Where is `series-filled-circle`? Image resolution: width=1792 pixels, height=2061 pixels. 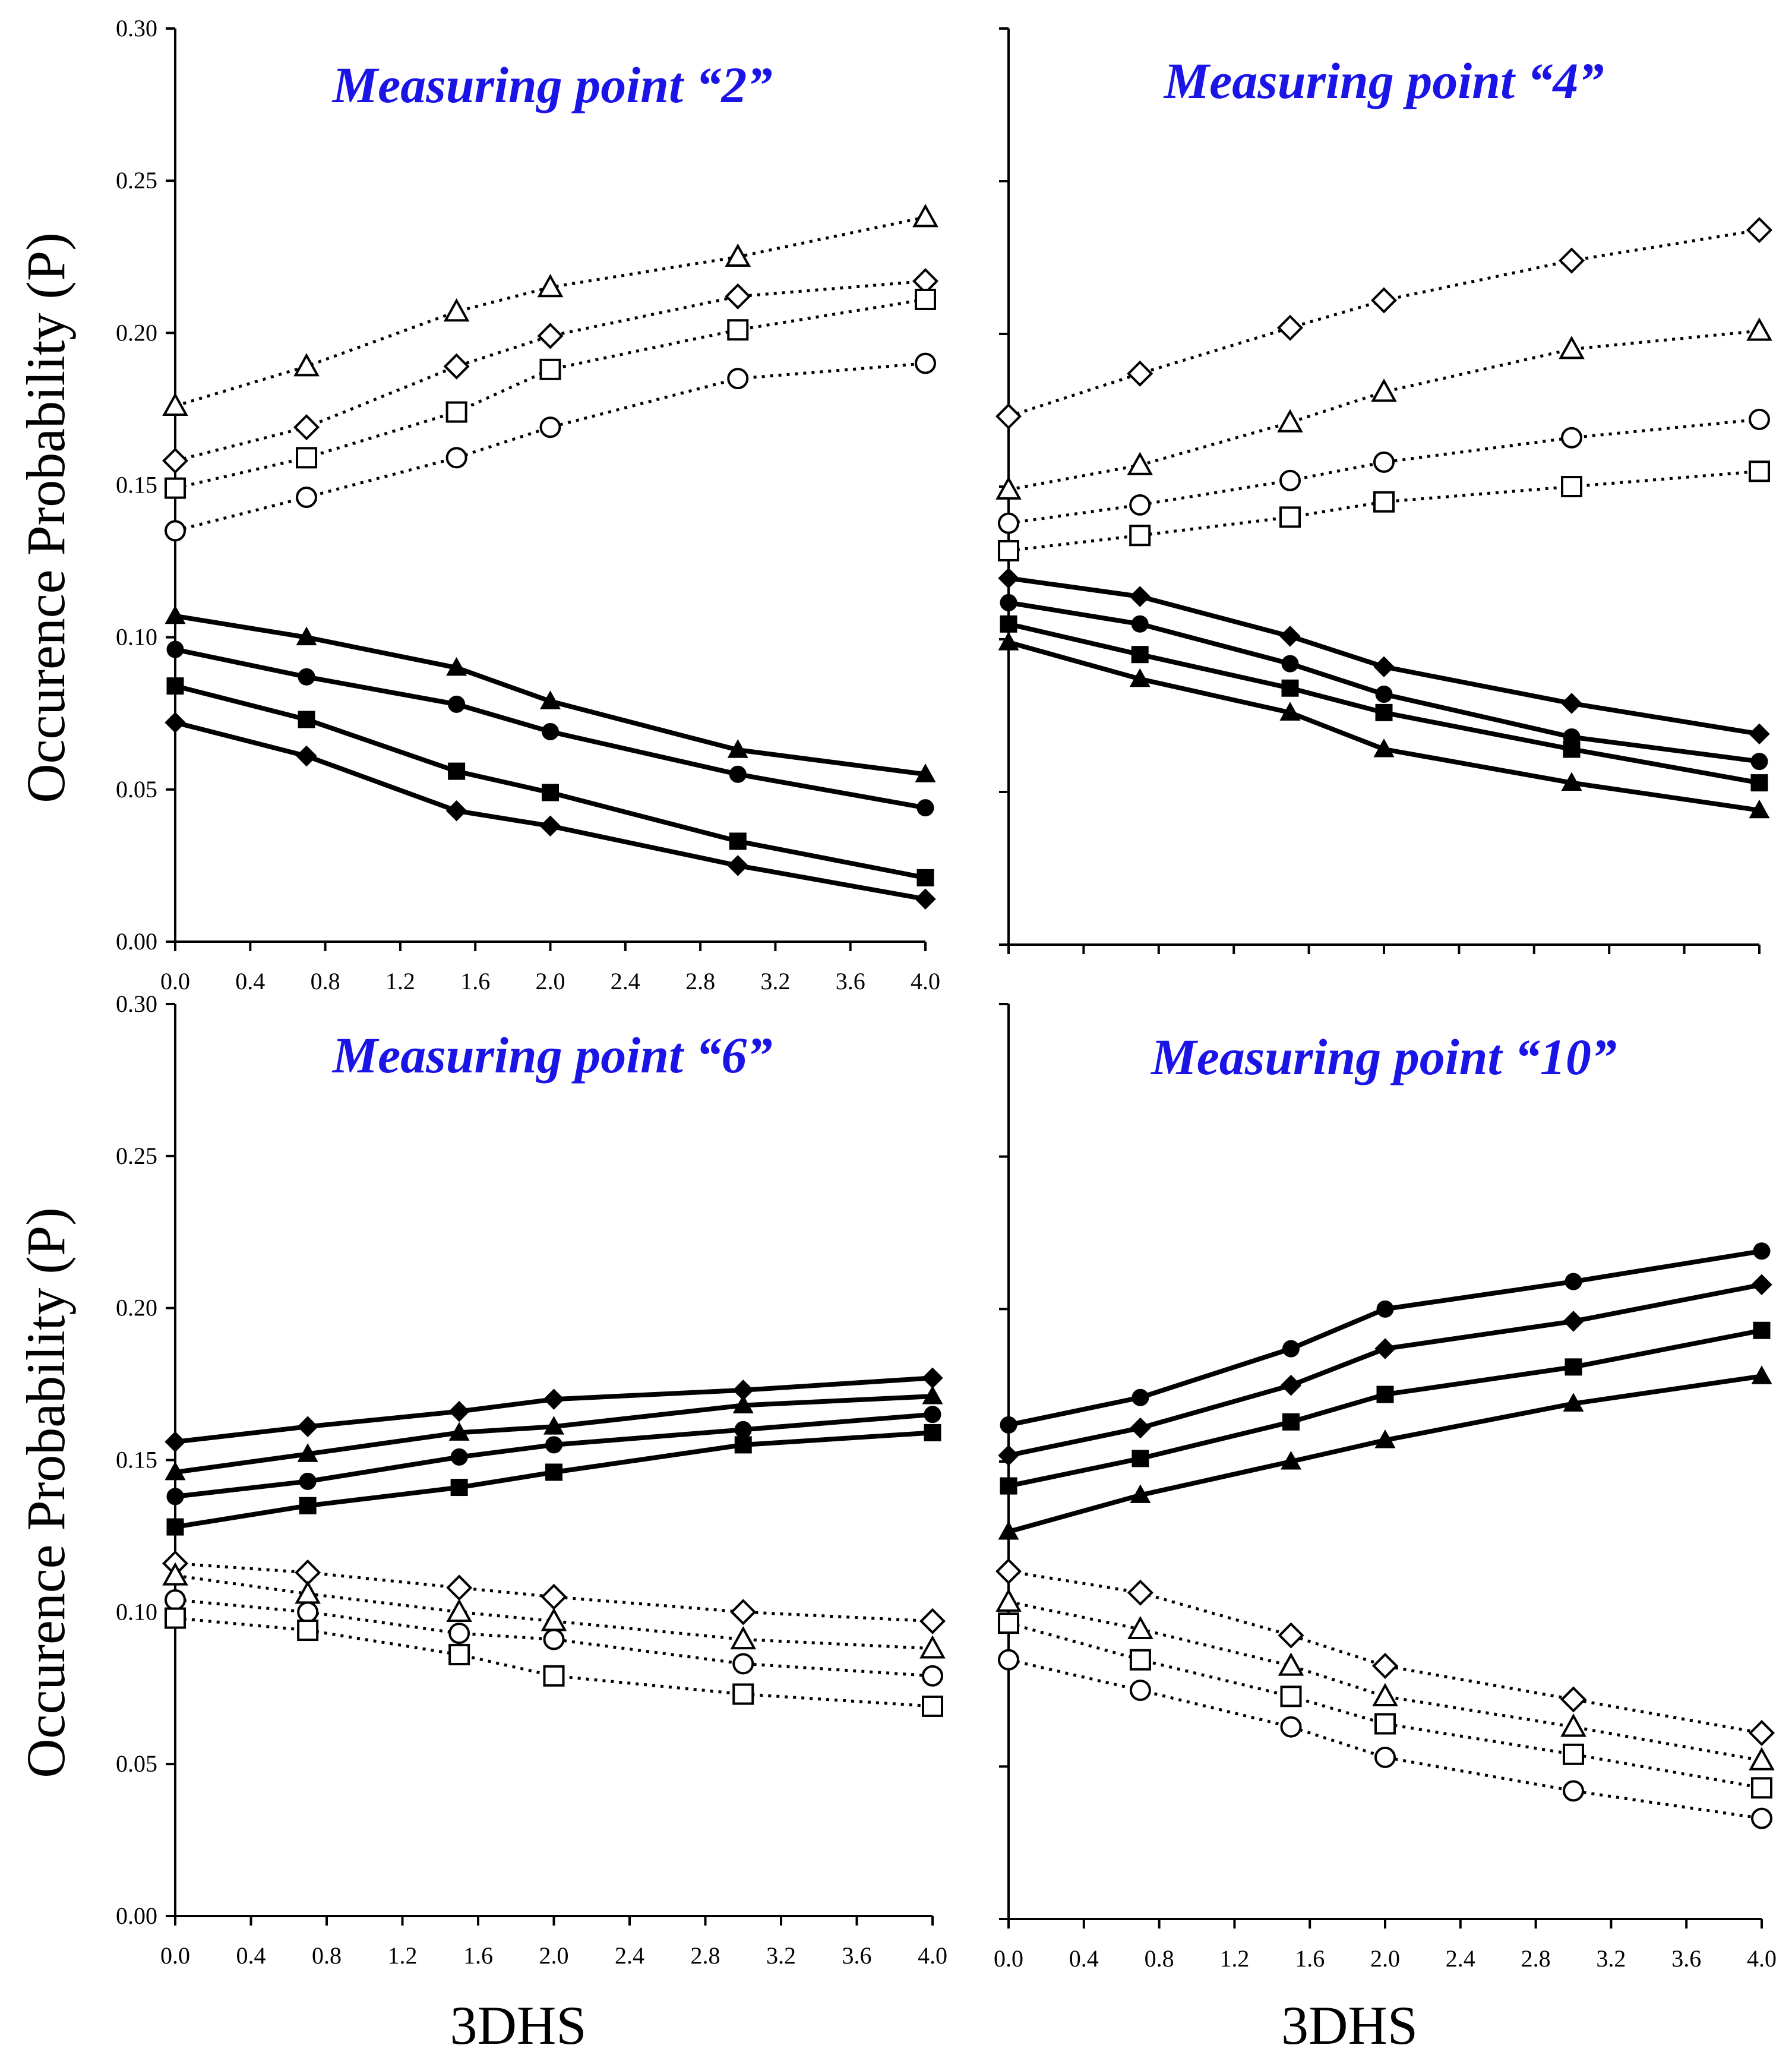 series-filled-circle is located at coordinates (1384, 682).